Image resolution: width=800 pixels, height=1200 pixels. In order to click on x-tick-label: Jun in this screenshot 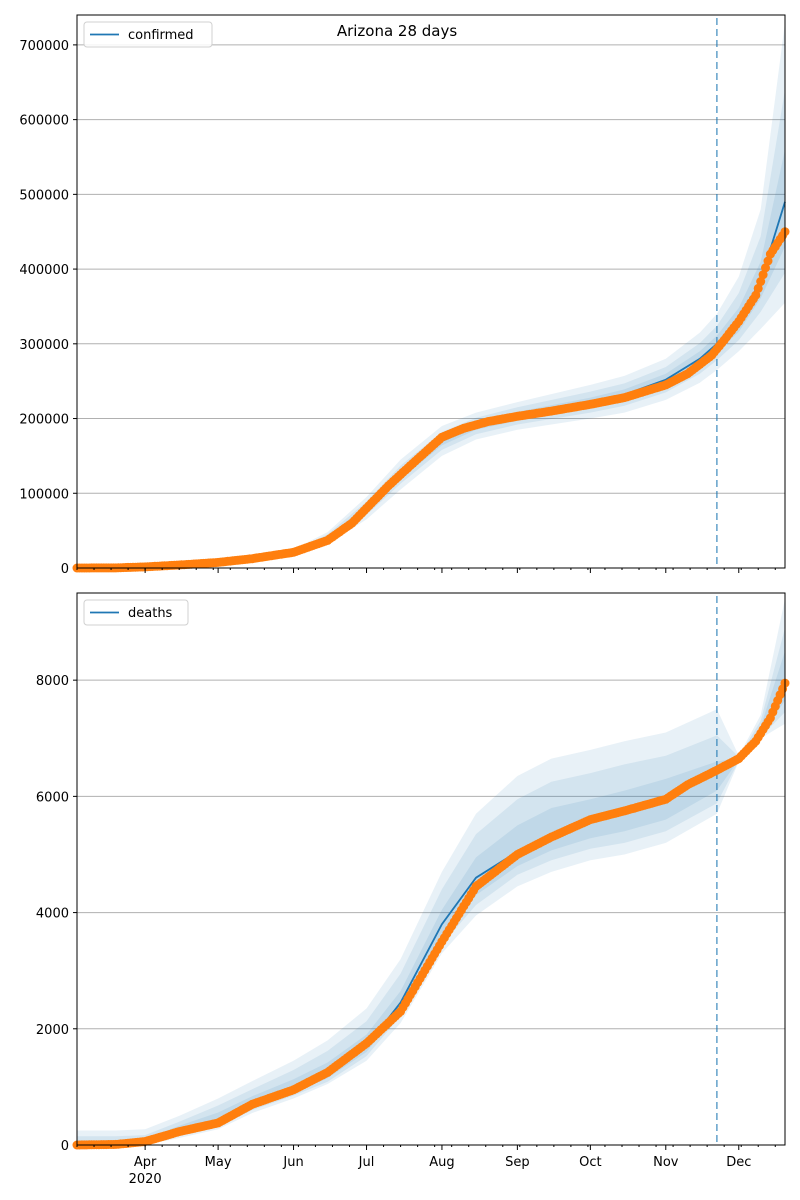, I will do `click(292, 1162)`.